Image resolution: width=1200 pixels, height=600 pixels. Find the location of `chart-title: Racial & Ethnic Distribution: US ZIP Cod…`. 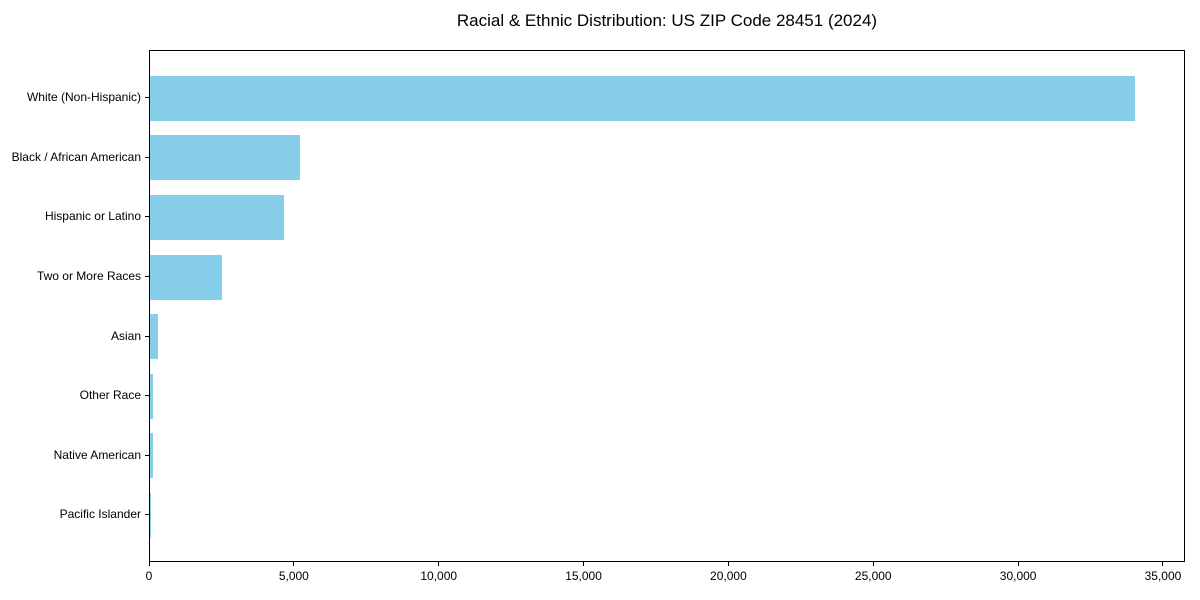

chart-title: Racial & Ethnic Distribution: US ZIP Cod… is located at coordinates (667, 20).